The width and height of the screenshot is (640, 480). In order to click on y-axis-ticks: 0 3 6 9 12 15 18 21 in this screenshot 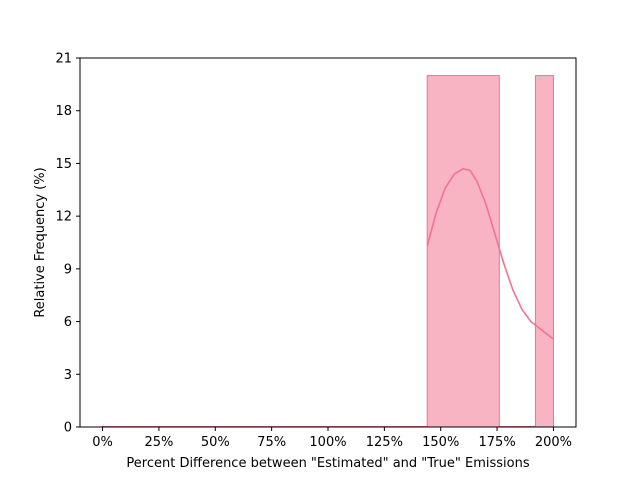, I will do `click(67, 244)`.